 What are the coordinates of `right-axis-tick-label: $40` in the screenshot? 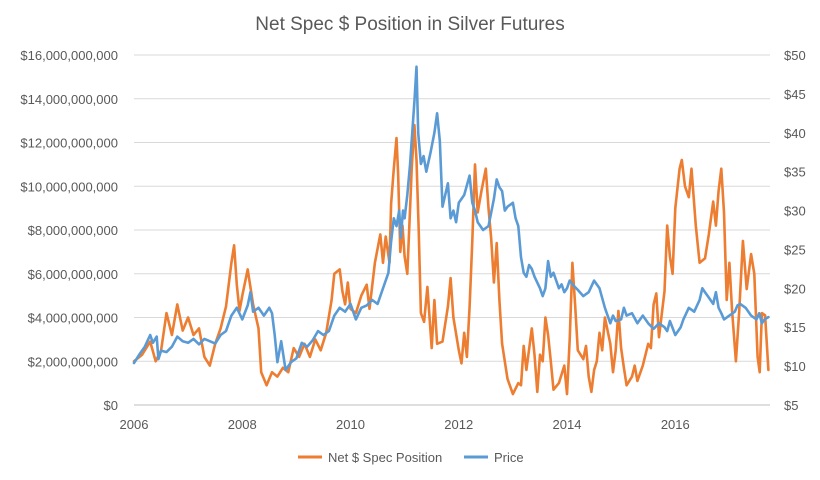 It's located at (795, 133).